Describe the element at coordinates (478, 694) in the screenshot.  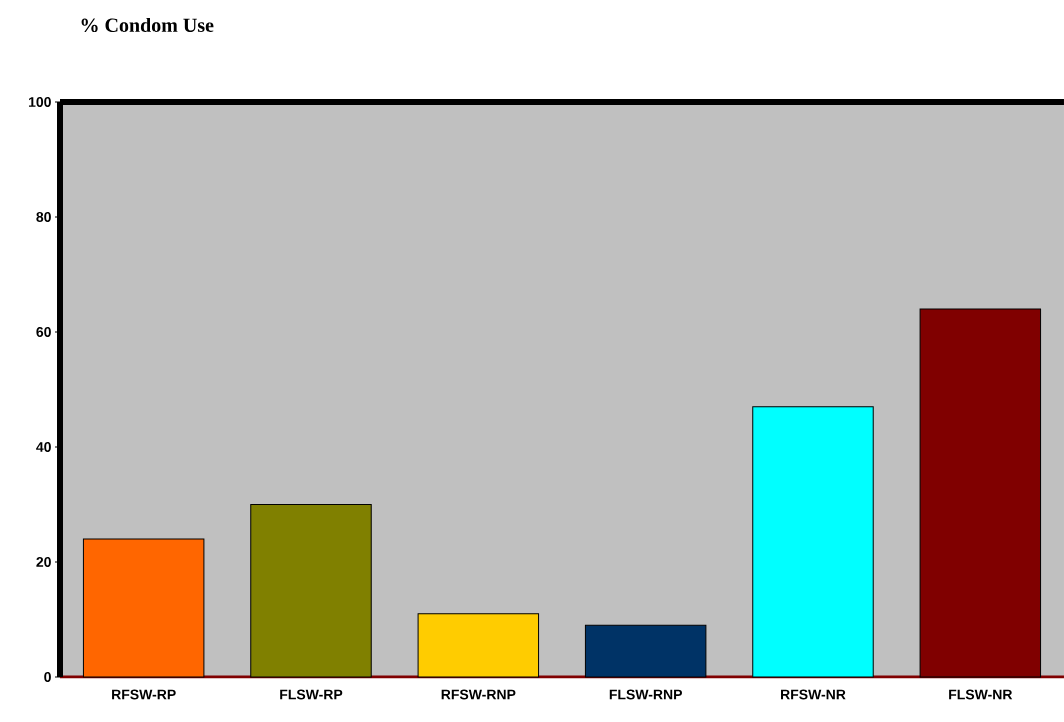
I see `x-tick-label: RFSW-RNP` at that location.